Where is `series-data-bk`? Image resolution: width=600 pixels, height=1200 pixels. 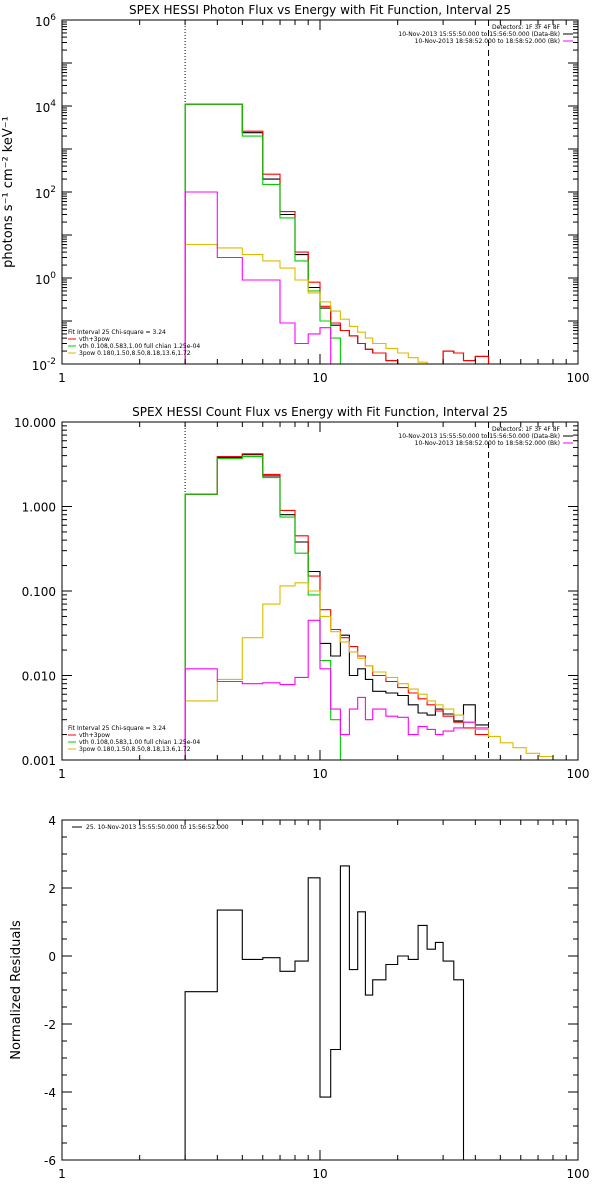 series-data-bk is located at coordinates (342, 233).